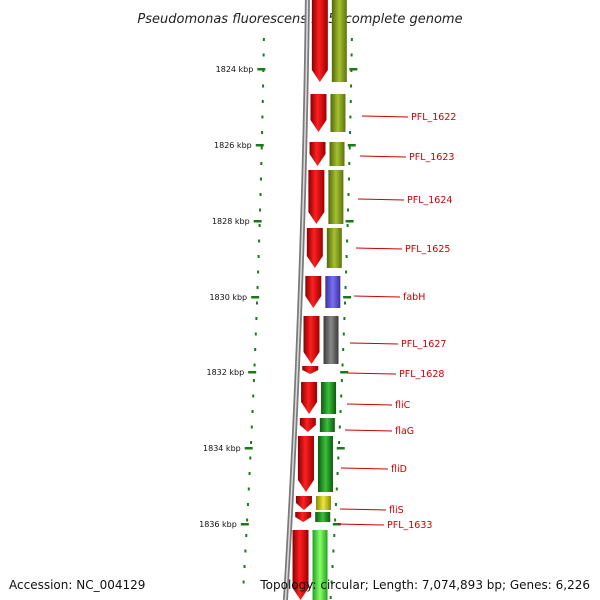  Describe the element at coordinates (429, 200) in the screenshot. I see `gene-label: PFL_1624` at that location.